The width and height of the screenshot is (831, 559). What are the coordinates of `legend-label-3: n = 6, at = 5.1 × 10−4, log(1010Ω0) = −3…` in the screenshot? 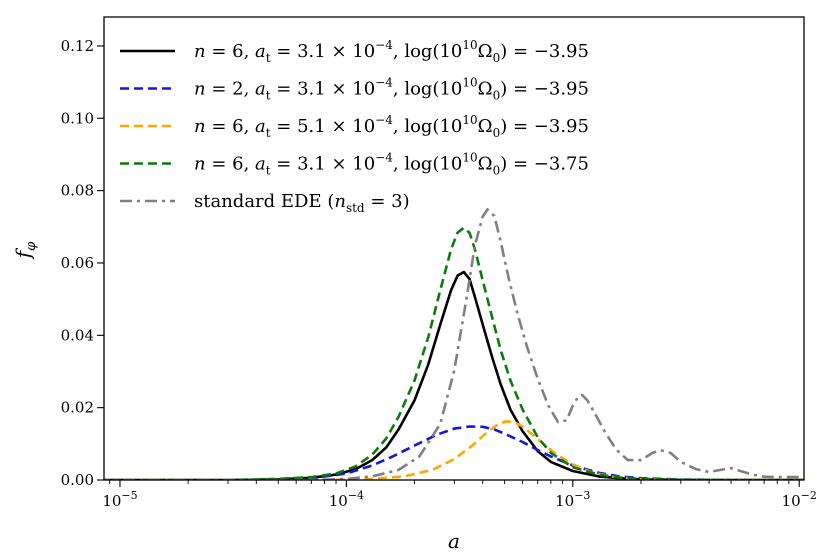 It's located at (391, 126).